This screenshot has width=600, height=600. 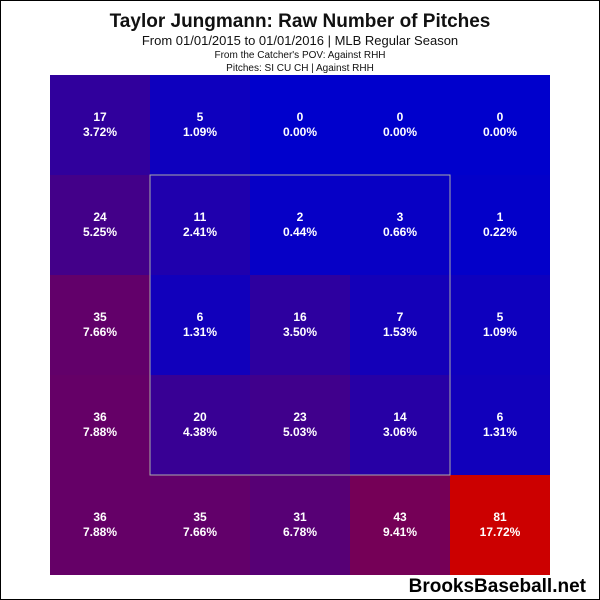 I want to click on zone-cell-r4-c2: 204.38%, so click(x=200, y=425).